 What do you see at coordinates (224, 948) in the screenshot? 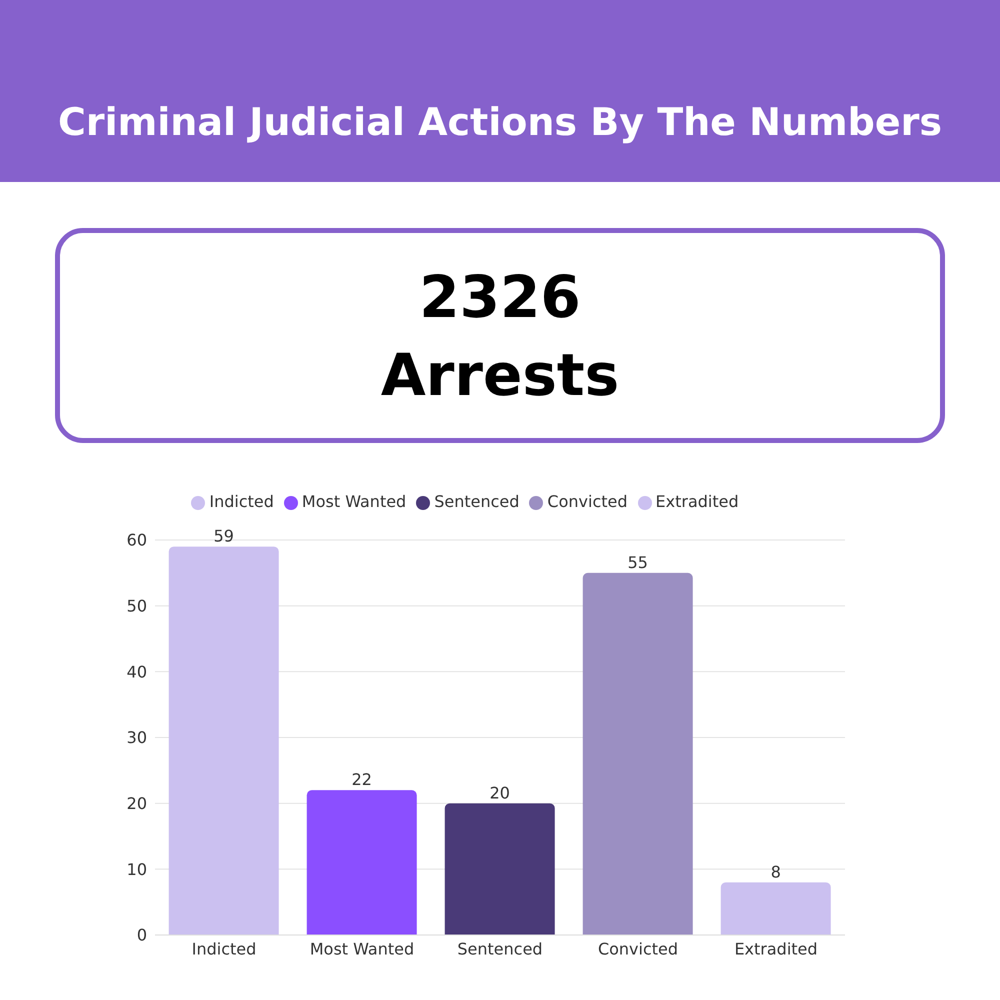
I see `x-tick-label: Indicted` at bounding box center [224, 948].